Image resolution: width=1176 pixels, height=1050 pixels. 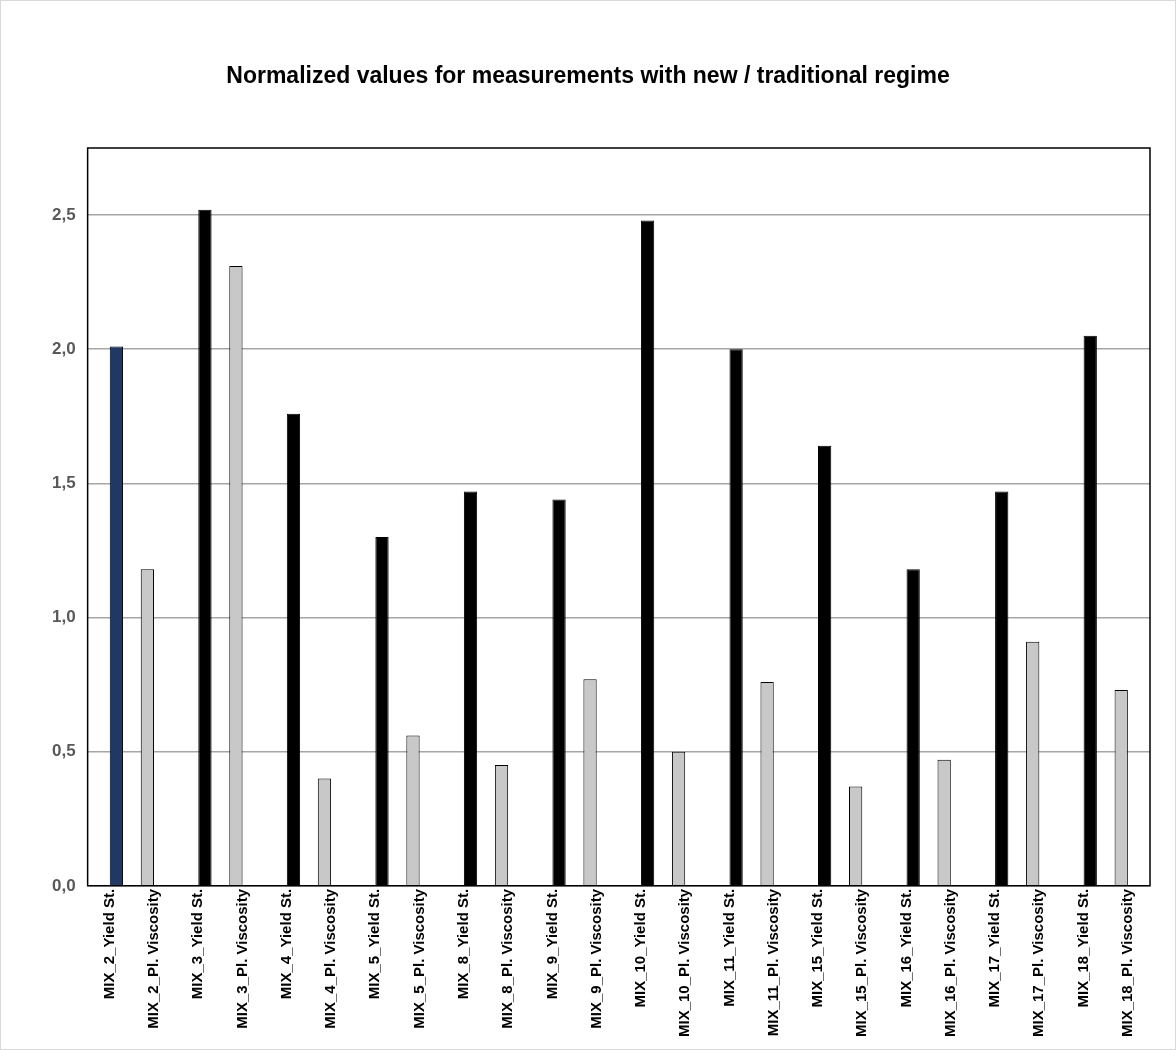 I want to click on y-tick-label: 1,5, so click(x=63, y=483).